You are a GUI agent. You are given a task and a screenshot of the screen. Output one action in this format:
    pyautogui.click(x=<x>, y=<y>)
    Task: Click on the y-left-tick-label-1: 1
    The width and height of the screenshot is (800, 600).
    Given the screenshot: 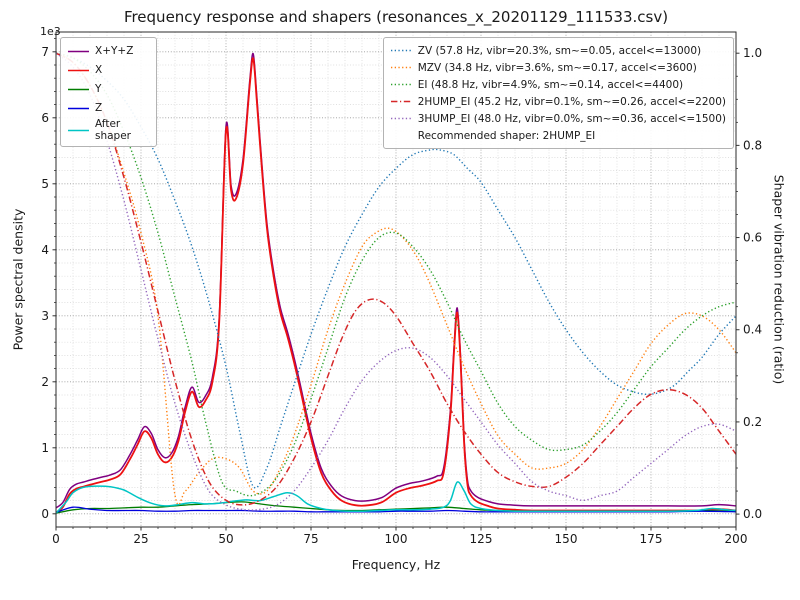 What is the action you would take?
    pyautogui.click(x=45, y=448)
    